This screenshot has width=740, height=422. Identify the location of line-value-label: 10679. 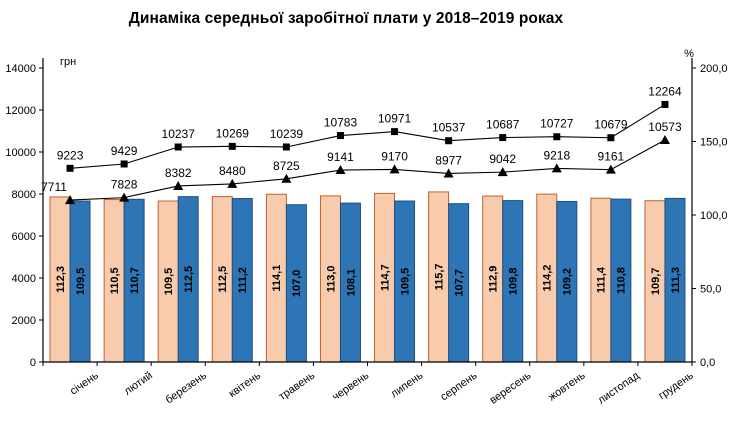
(611, 125).